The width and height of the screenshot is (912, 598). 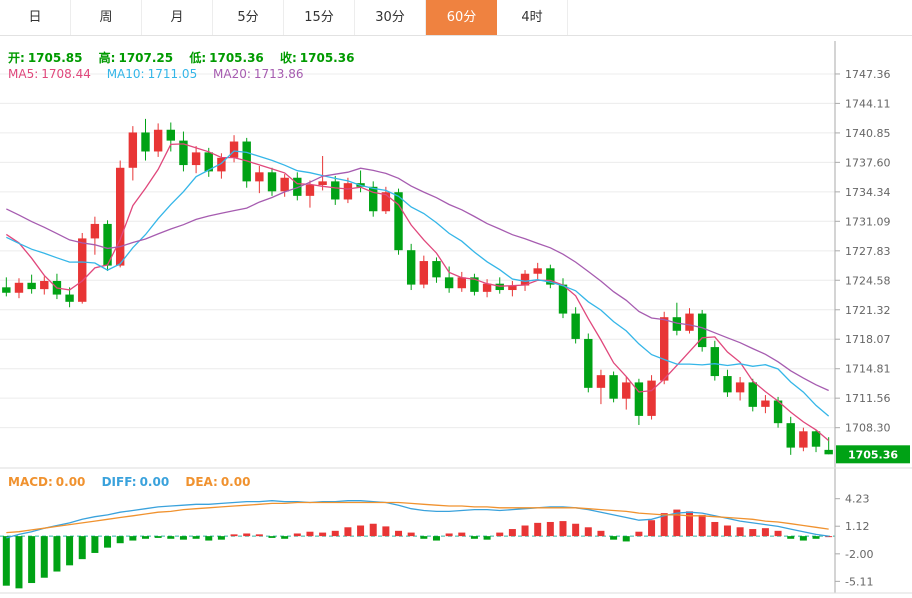 I want to click on price-axis-label: 1737.60, so click(x=868, y=162).